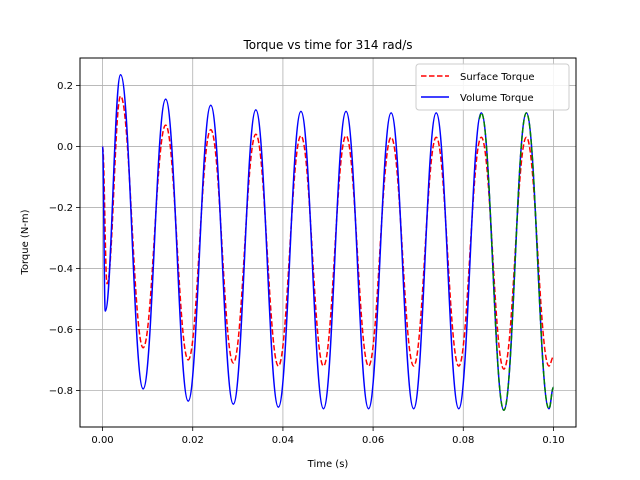  Describe the element at coordinates (61, 208) in the screenshot. I see `y-tick-label: −0.2` at that location.